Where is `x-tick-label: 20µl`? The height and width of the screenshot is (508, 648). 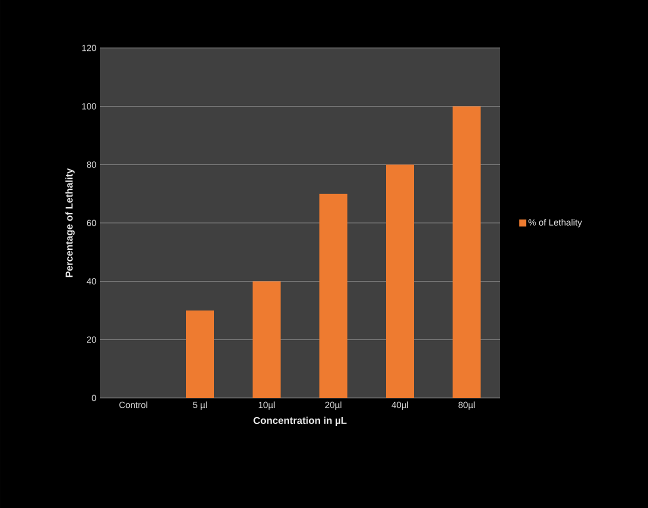 x-tick-label: 20µl is located at coordinates (333, 406).